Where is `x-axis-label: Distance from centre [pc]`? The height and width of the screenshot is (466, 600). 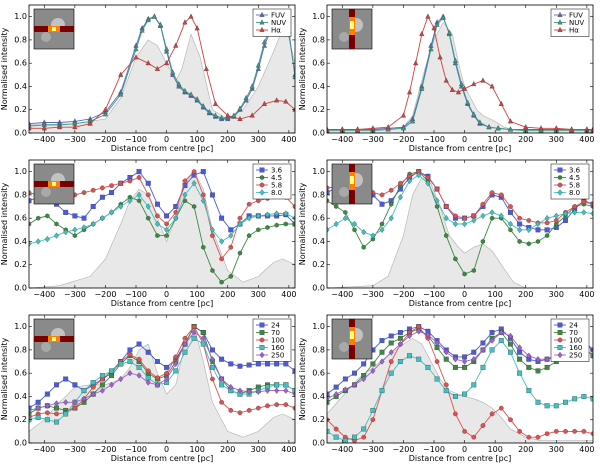
x-axis-label: Distance from centre [pc] is located at coordinates (460, 458).